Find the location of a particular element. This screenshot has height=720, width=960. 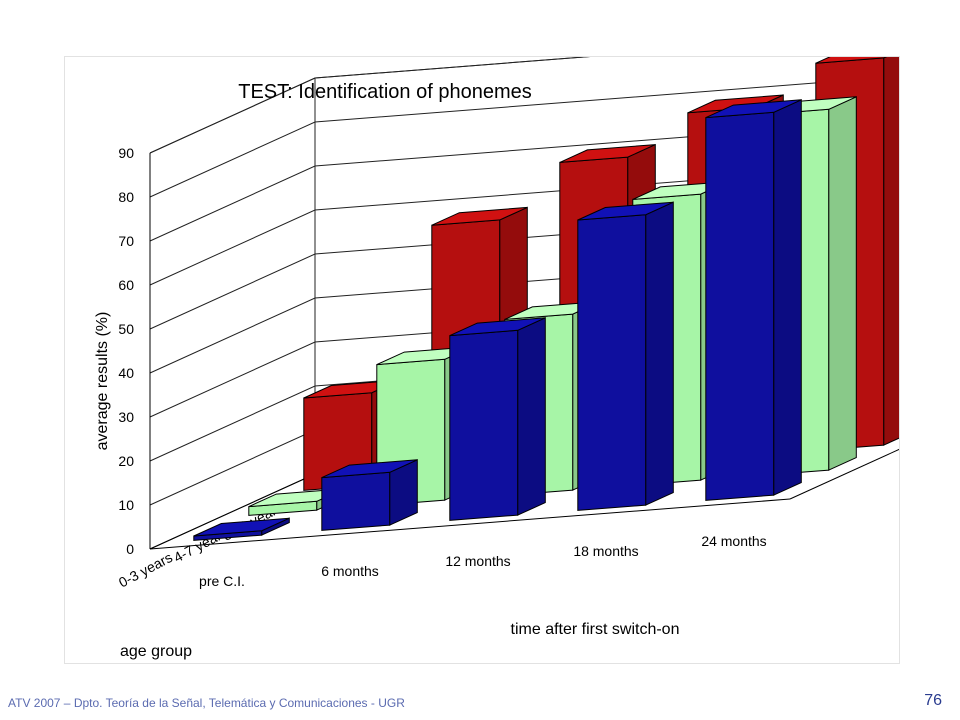

x-tick-label: pre C.I. is located at coordinates (222, 581).